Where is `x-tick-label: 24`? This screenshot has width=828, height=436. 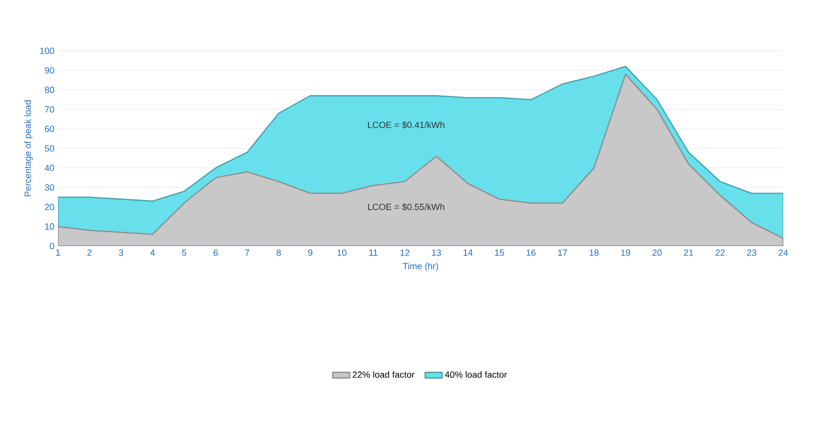
x-tick-label: 24 is located at coordinates (783, 253).